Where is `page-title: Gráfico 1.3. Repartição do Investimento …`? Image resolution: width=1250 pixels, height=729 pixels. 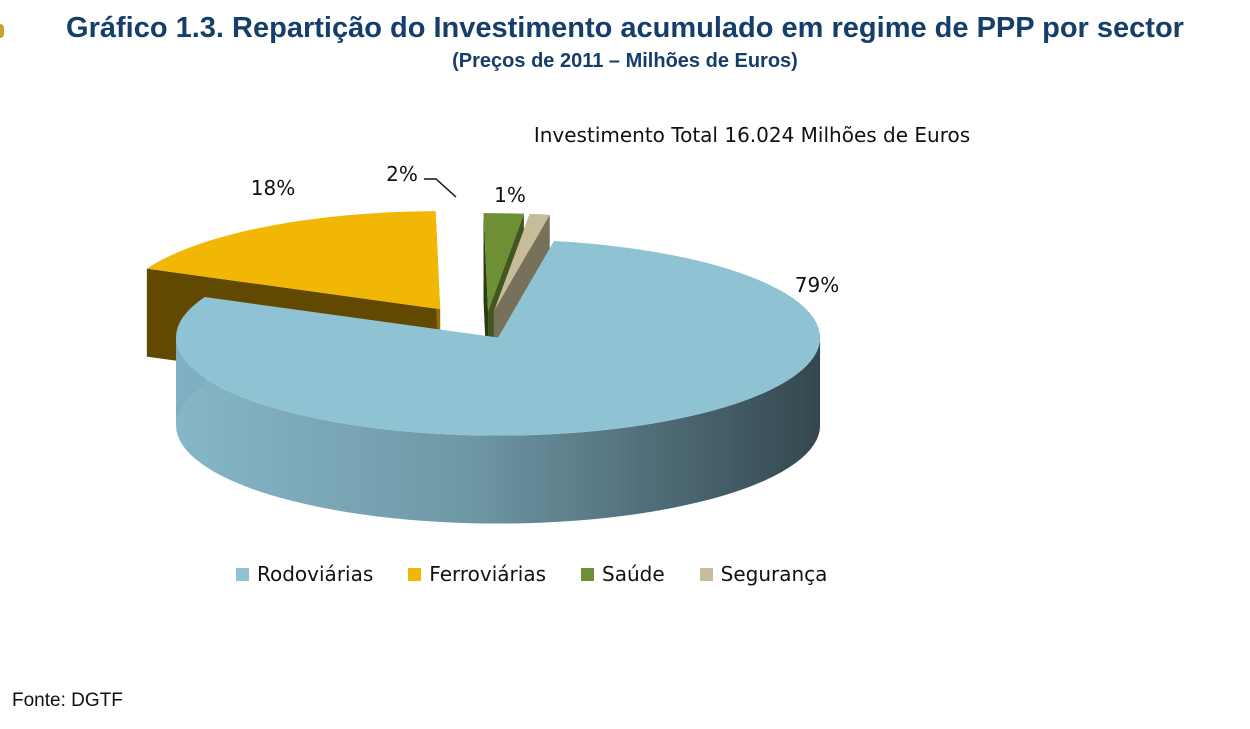 page-title: Gráfico 1.3. Repartição do Investimento … is located at coordinates (625, 28).